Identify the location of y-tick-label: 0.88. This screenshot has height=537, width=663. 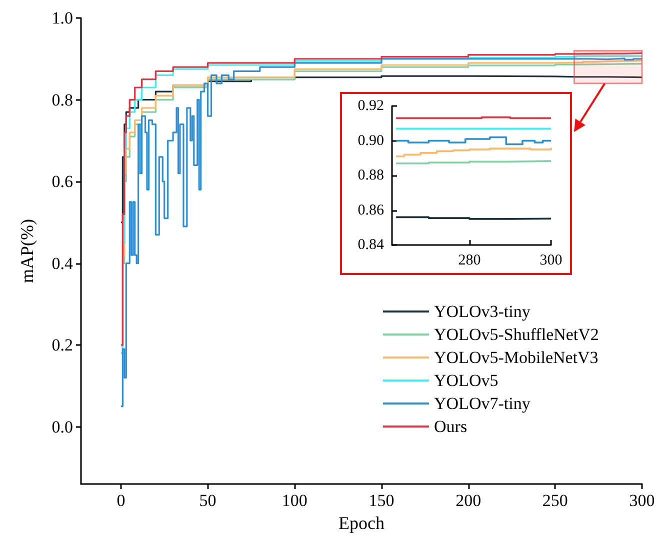
(371, 176).